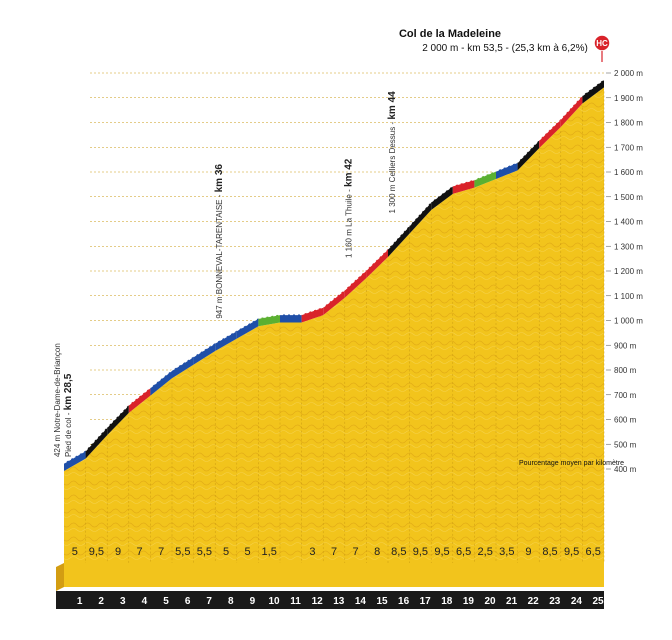 The width and height of the screenshot is (672, 640). What do you see at coordinates (312, 552) in the screenshot?
I see `gradient-label: 3` at bounding box center [312, 552].